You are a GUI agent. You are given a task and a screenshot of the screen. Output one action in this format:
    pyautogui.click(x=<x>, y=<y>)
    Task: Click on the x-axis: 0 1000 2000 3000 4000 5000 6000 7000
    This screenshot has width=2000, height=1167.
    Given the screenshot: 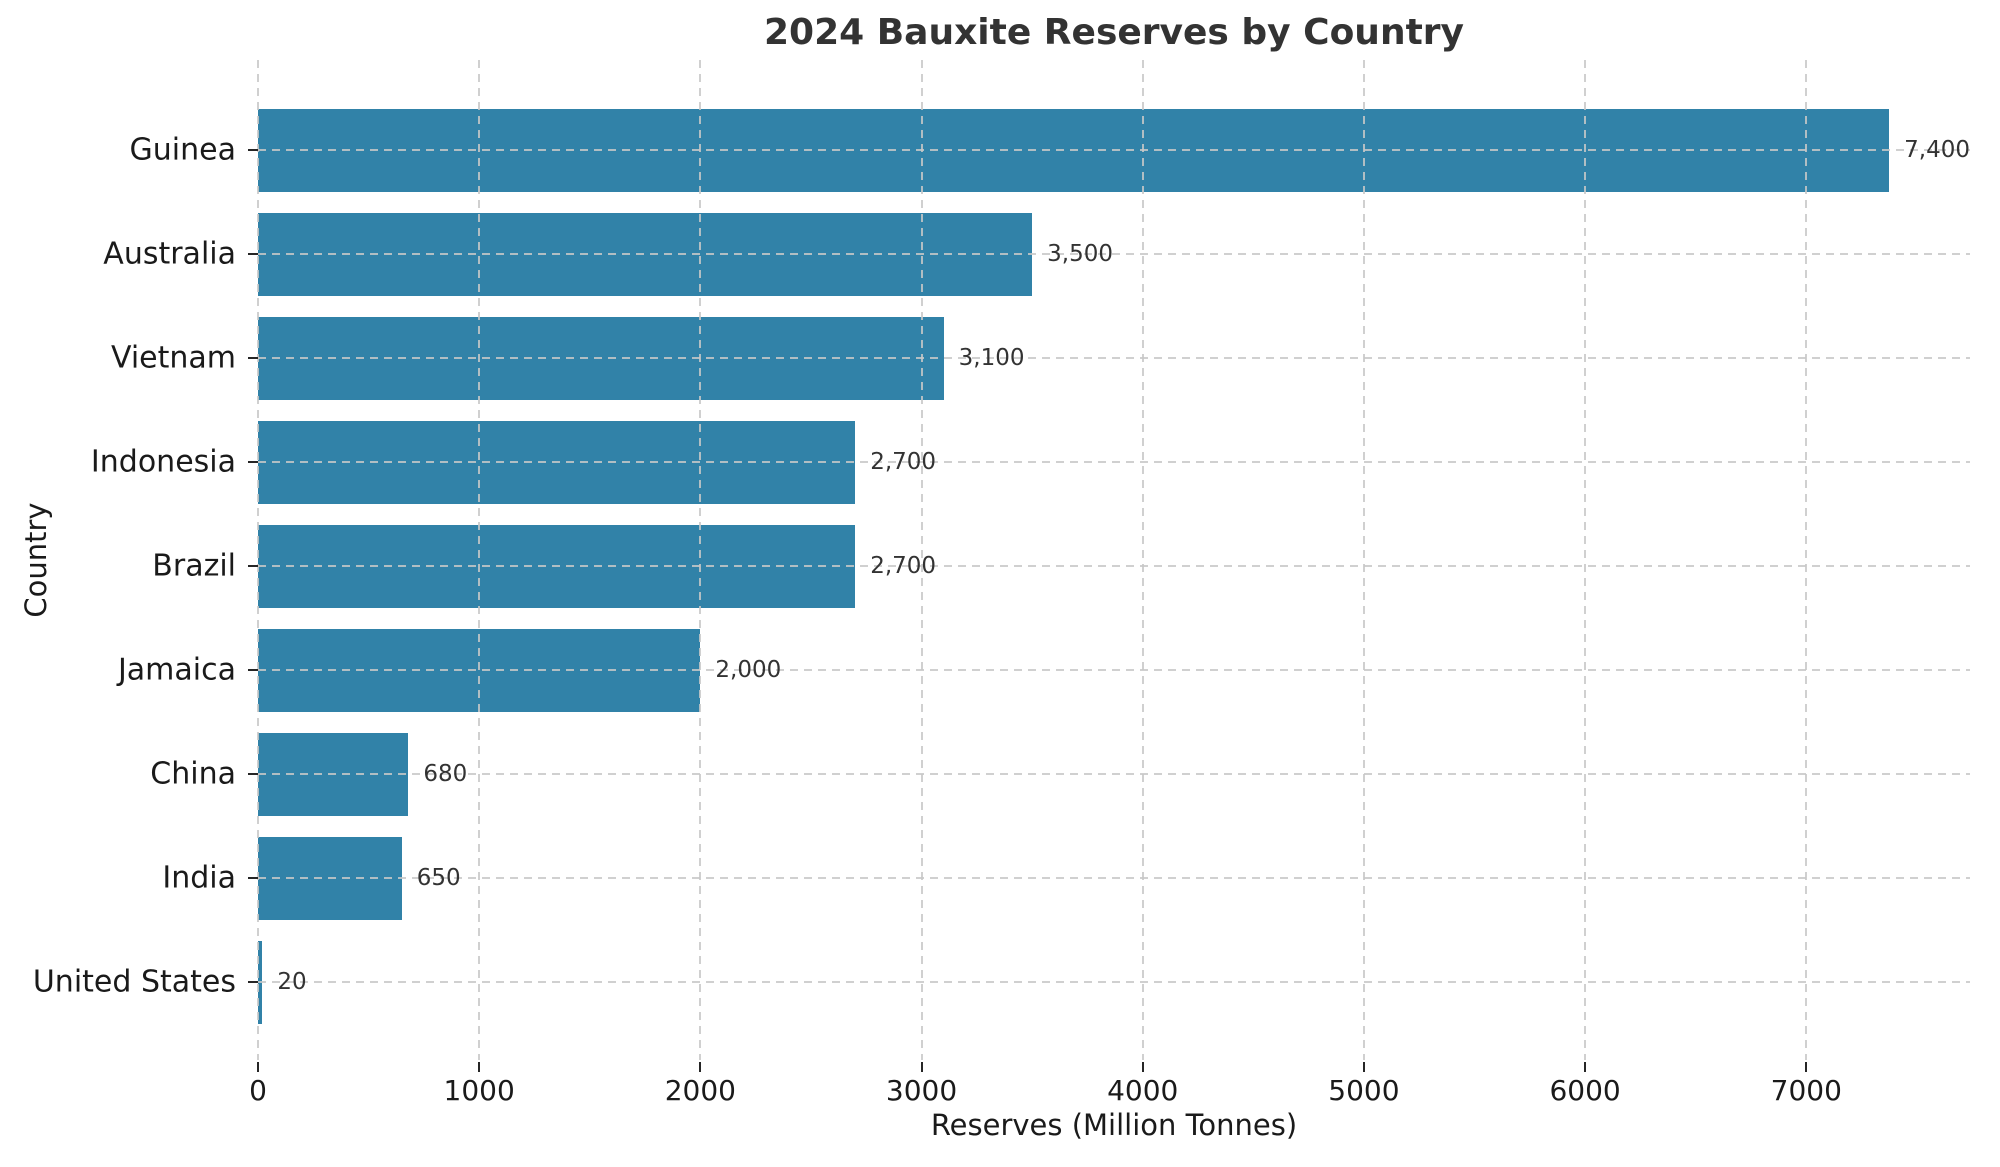 What is the action you would take?
    pyautogui.click(x=1109, y=1083)
    